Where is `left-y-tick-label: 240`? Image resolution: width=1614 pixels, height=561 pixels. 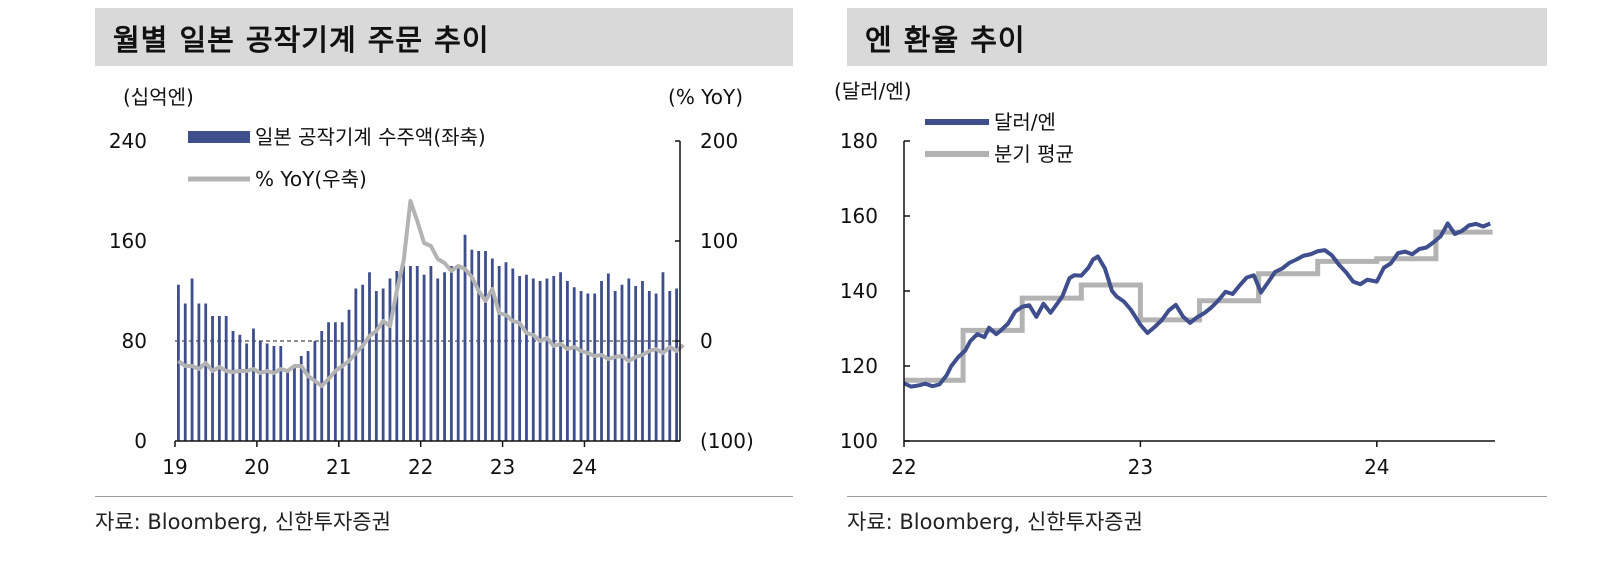
left-y-tick-label: 240 is located at coordinates (128, 141).